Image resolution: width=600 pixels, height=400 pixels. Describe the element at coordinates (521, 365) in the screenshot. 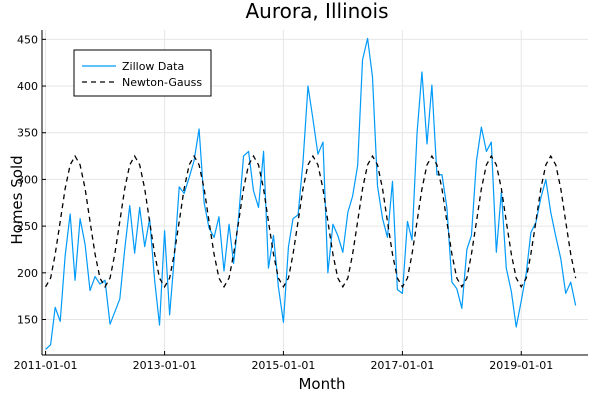

I see `x-tick-label: 2019-01-01` at that location.